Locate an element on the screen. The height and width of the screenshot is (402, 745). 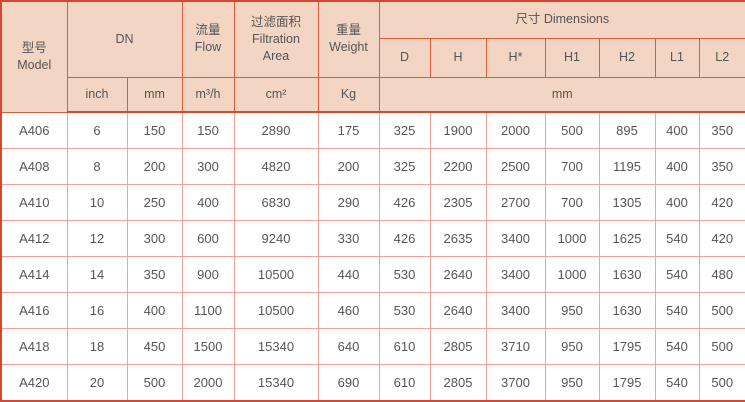
dim-h-cell: 2305 is located at coordinates (458, 202).